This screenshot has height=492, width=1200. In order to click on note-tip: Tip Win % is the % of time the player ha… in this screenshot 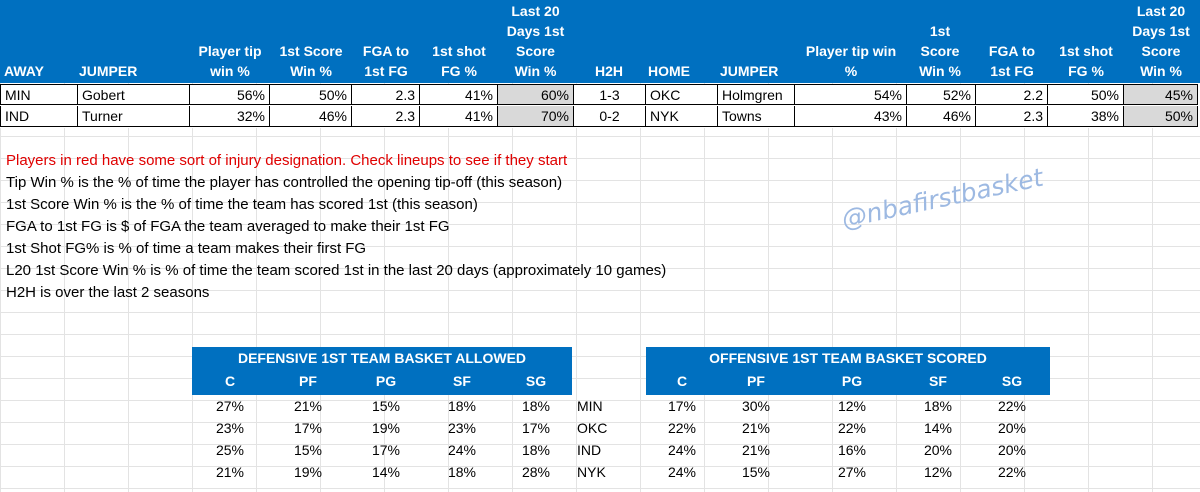, I will do `click(284, 182)`.